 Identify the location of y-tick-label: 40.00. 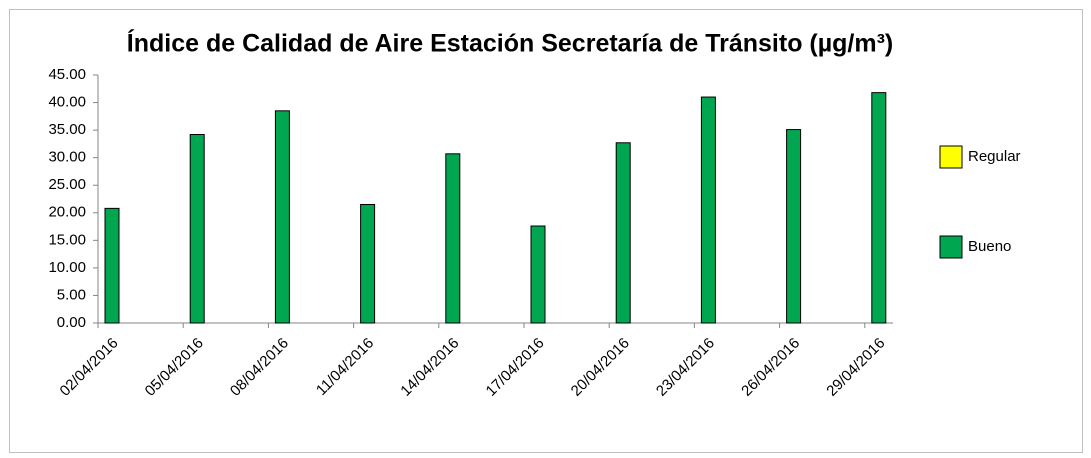
(67, 102).